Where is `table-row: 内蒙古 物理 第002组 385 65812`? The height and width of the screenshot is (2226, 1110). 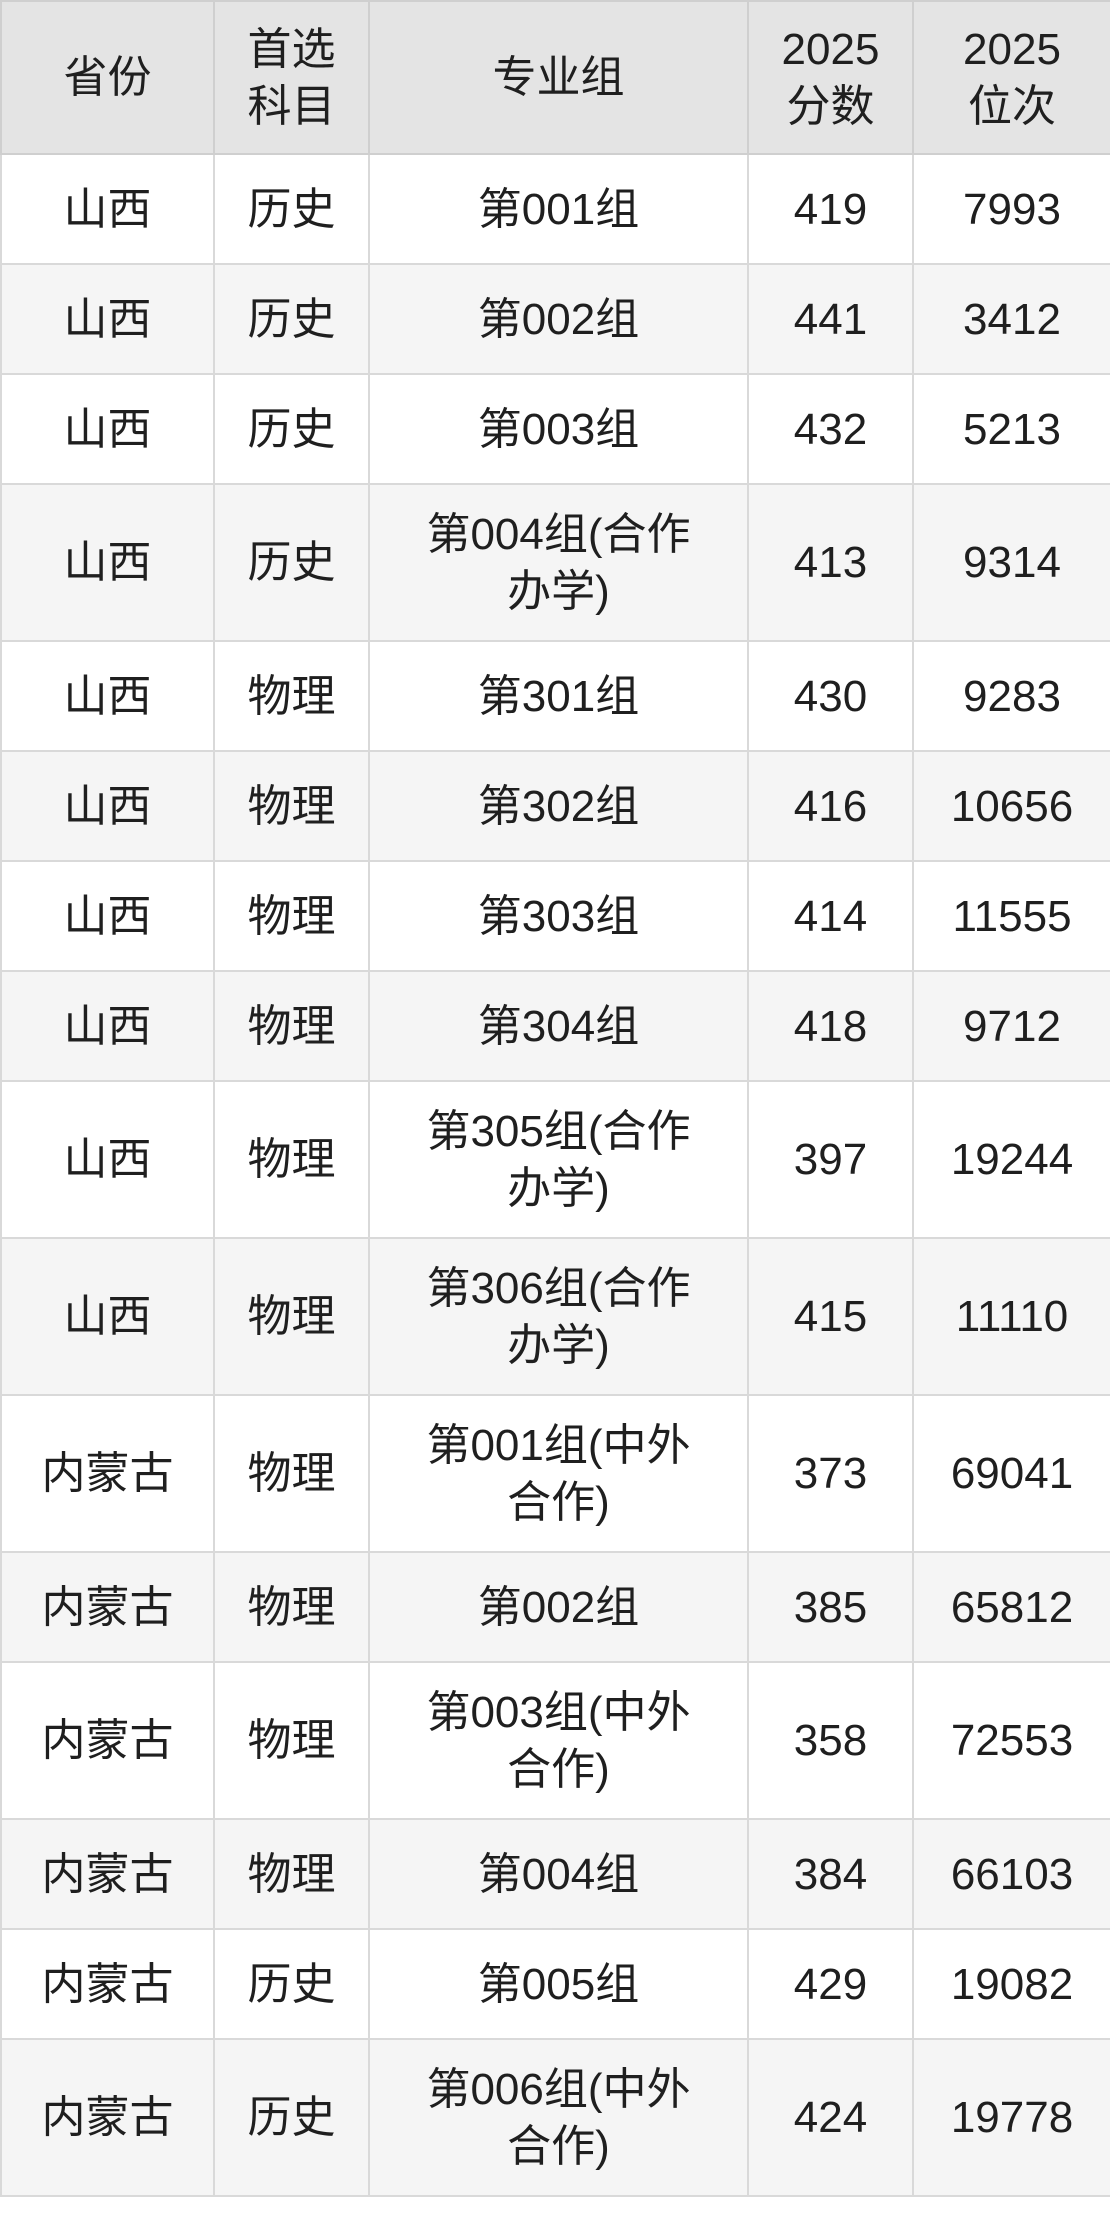
table-row: 内蒙古 物理 第002组 385 65812 is located at coordinates (555, 1607).